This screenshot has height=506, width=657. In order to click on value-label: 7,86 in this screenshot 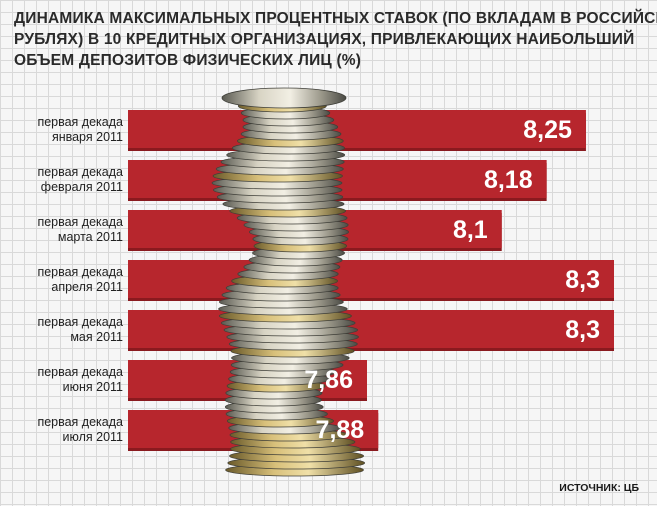, I will do `click(328, 380)`.